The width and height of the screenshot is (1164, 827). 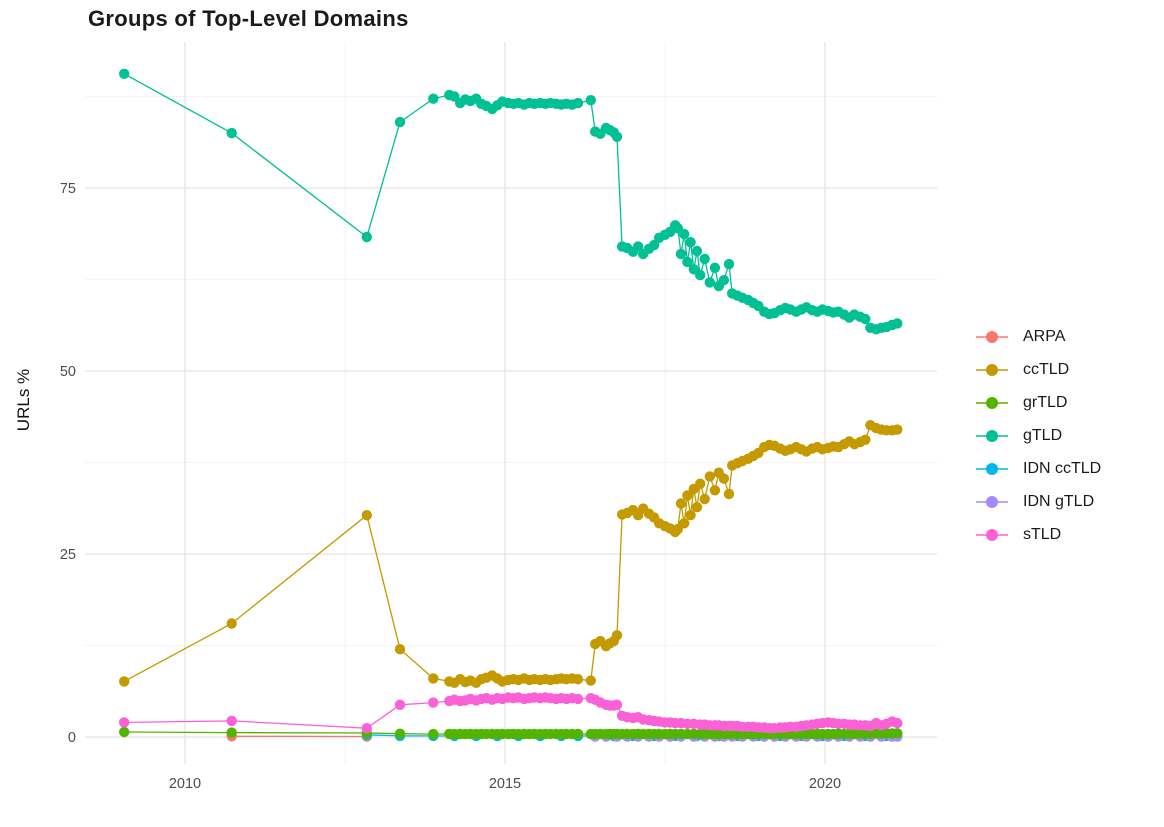 What do you see at coordinates (72, 738) in the screenshot?
I see `svg-text: 0` at bounding box center [72, 738].